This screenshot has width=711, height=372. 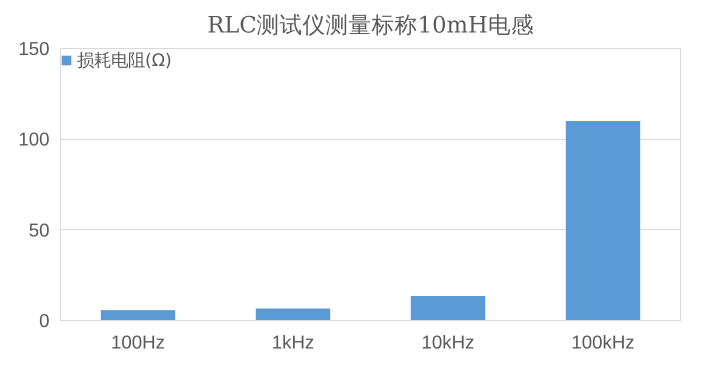 I want to click on x-tick-label: 100kHz, so click(x=603, y=342).